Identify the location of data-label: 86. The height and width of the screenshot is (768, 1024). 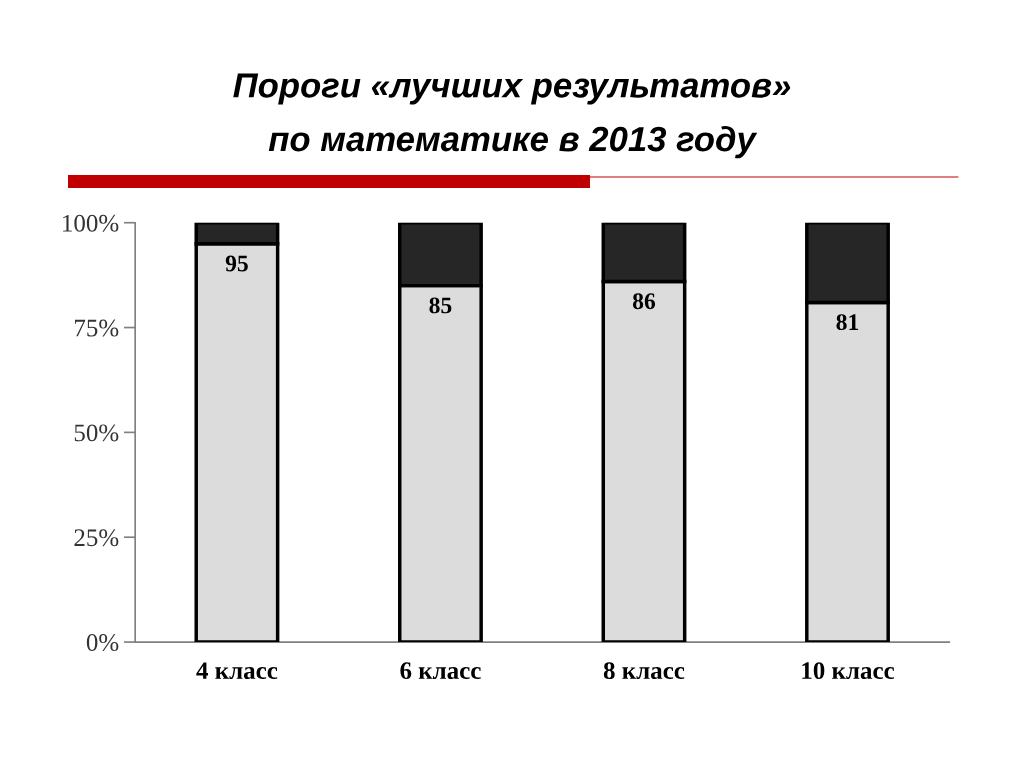
(644, 301).